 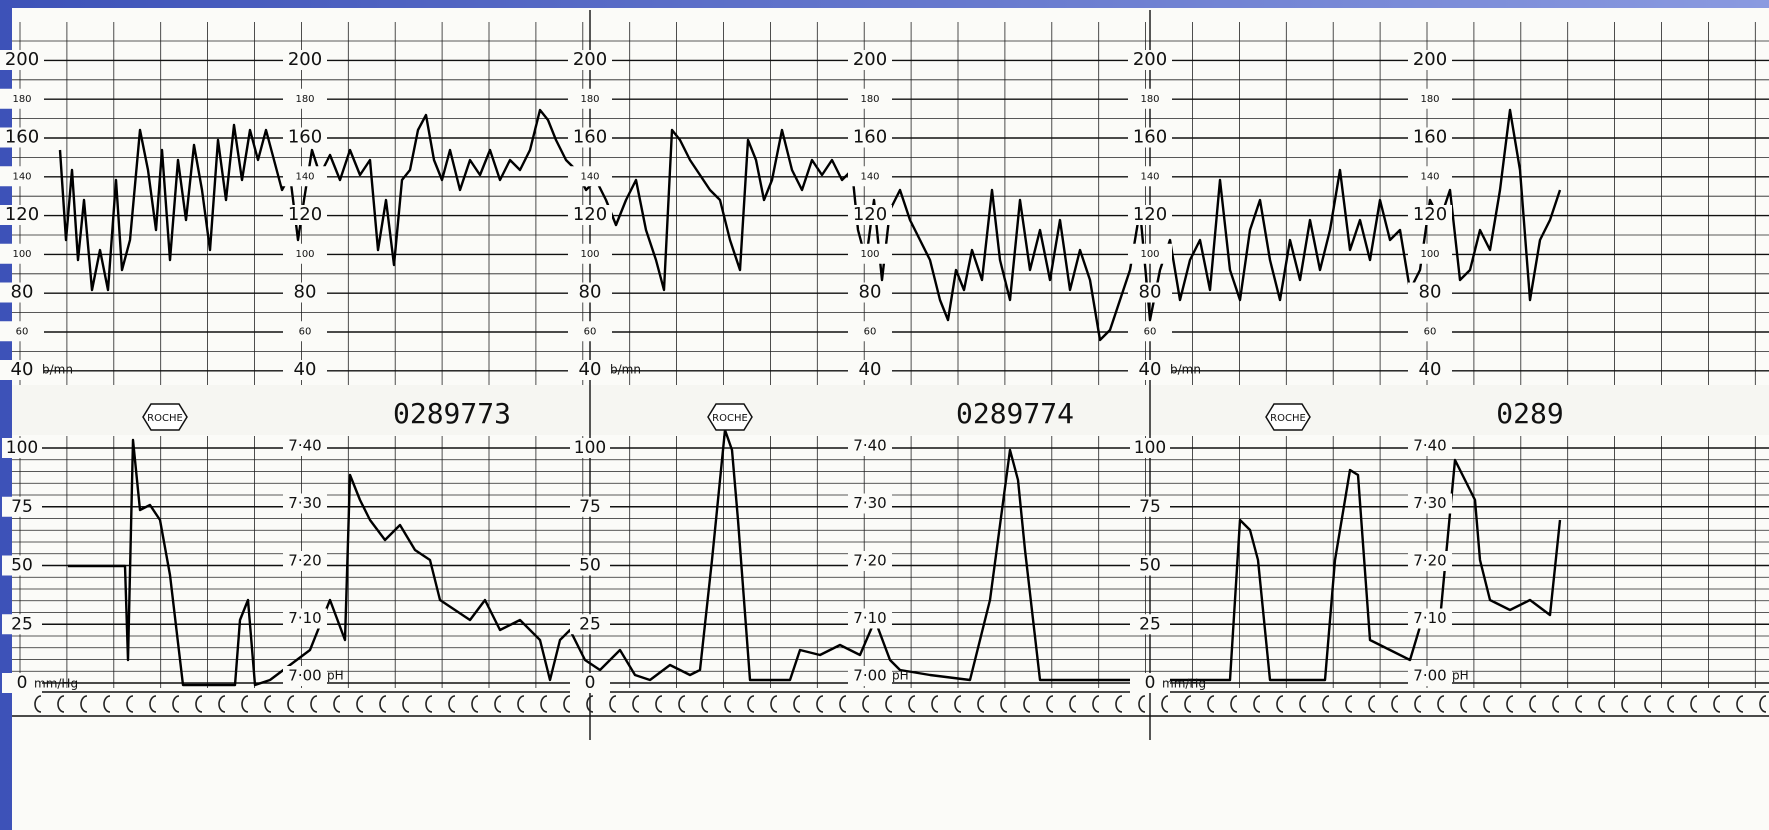 What do you see at coordinates (730, 417) in the screenshot?
I see `logo-hexagon` at bounding box center [730, 417].